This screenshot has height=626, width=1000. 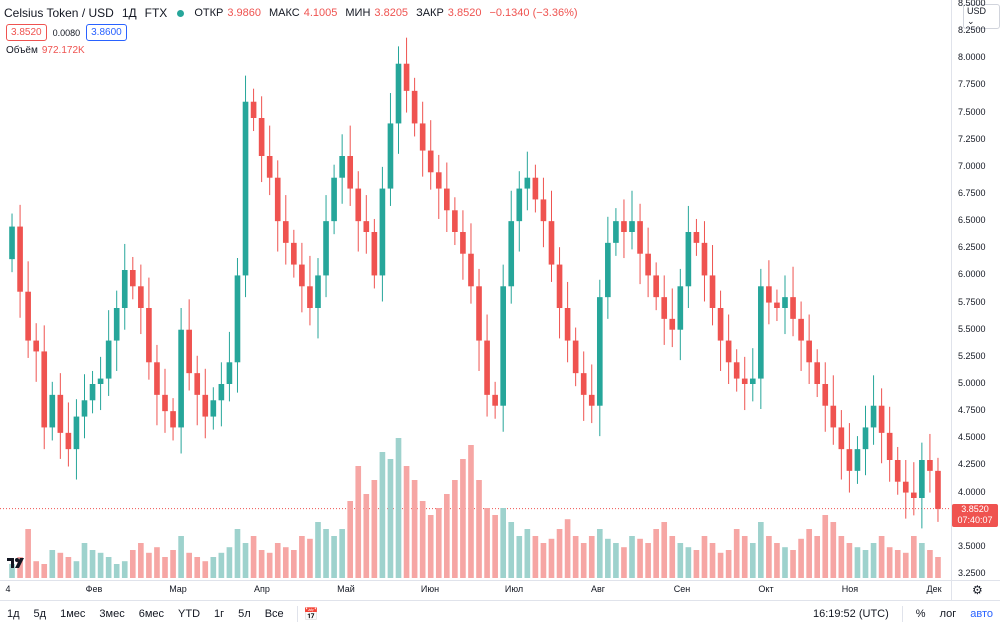 I want to click on range-button: 1г, so click(x=219, y=613).